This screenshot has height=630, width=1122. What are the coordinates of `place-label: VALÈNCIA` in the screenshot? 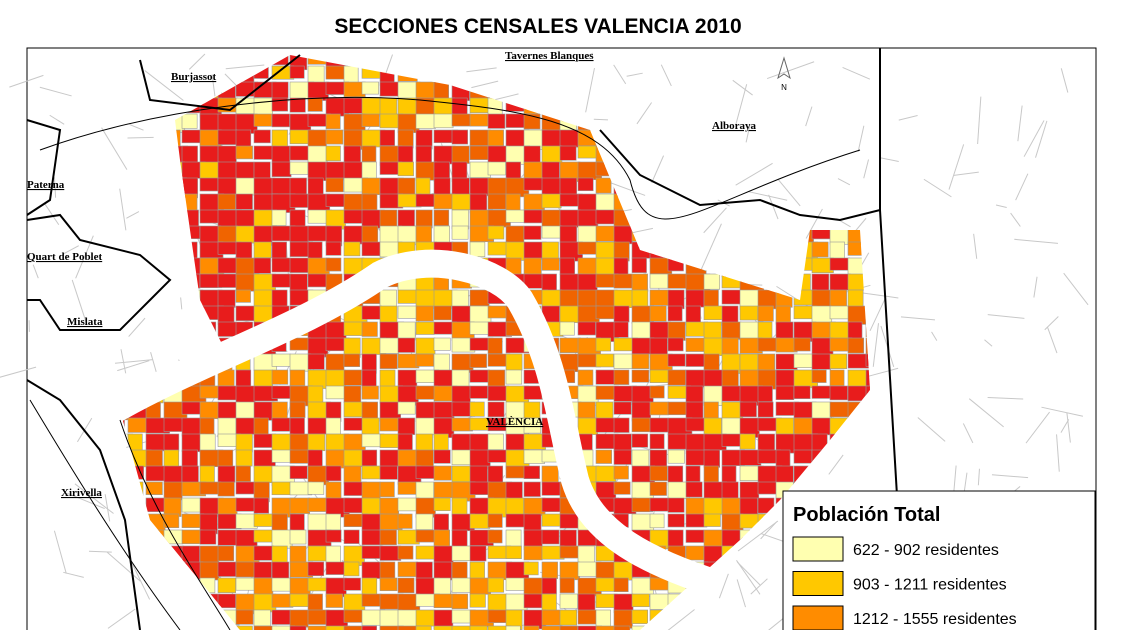 It's located at (514, 422).